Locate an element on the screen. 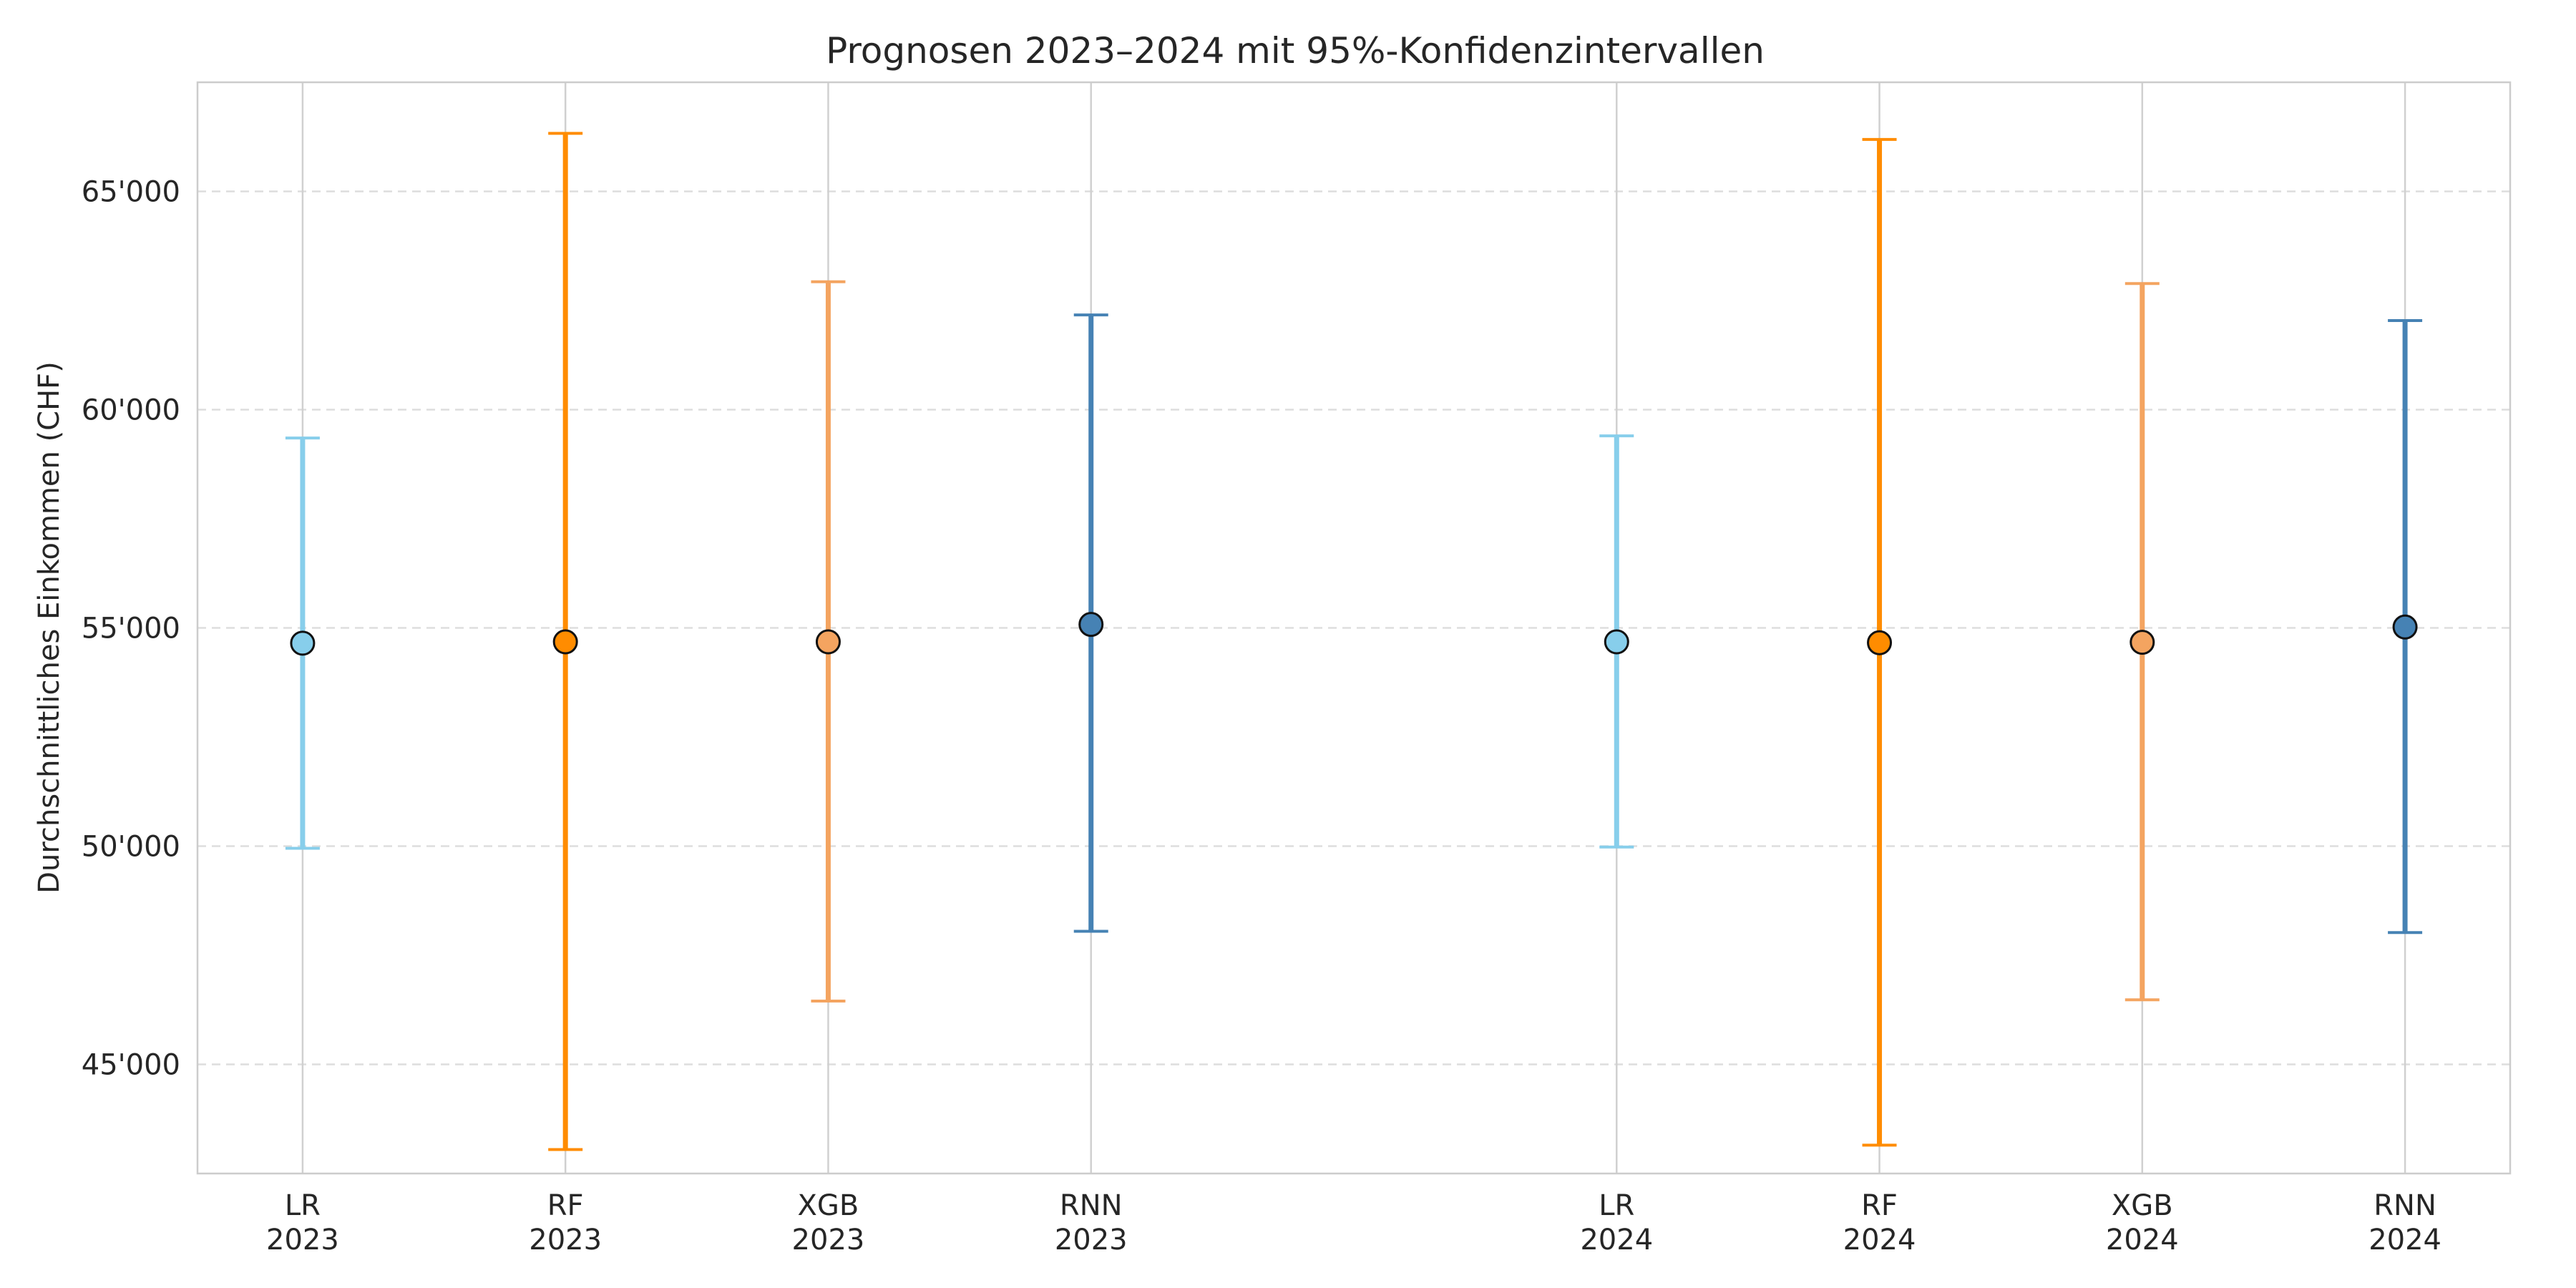  point-markers is located at coordinates (1354, 634).